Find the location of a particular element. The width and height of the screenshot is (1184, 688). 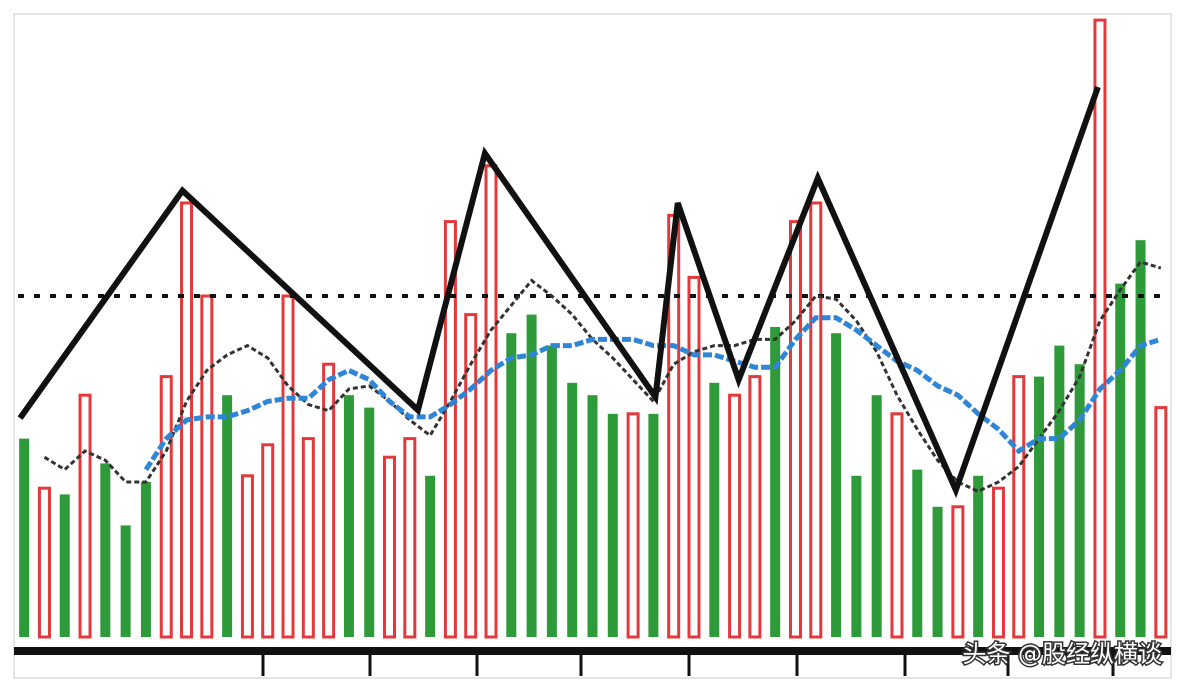

bottom-strip is located at coordinates (592, 661).